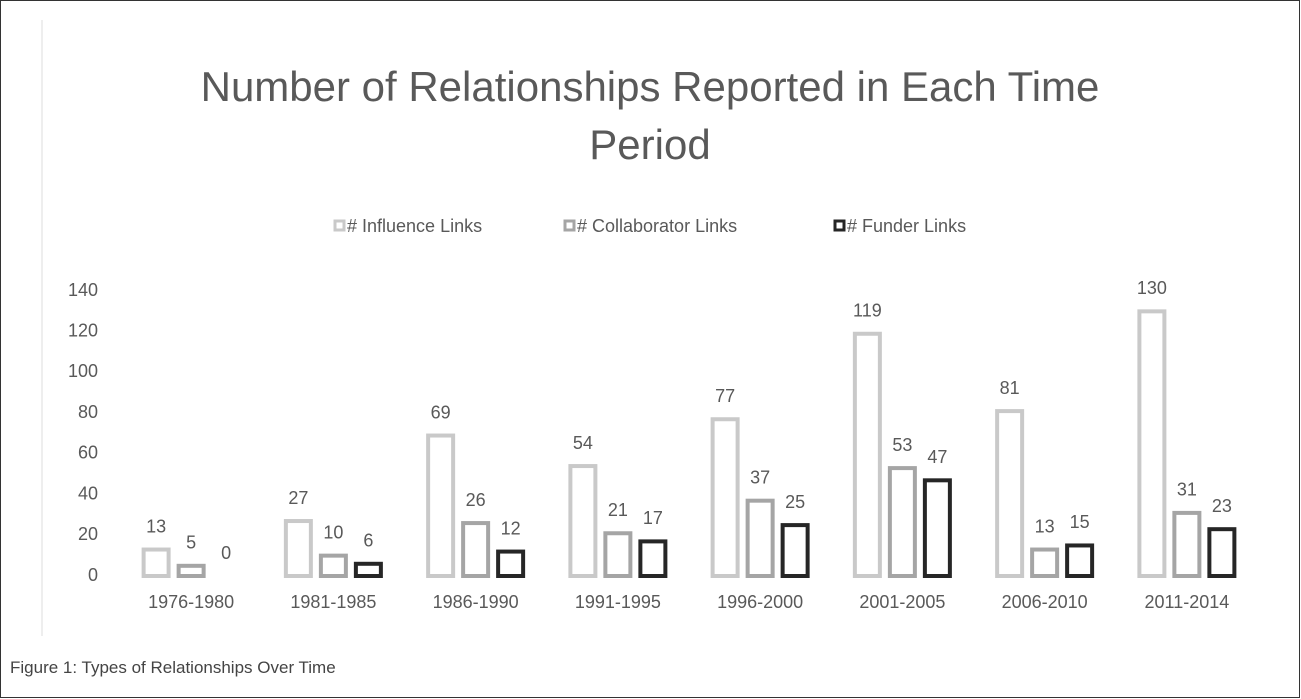 The image size is (1301, 699). I want to click on data-label: 5, so click(191, 543).